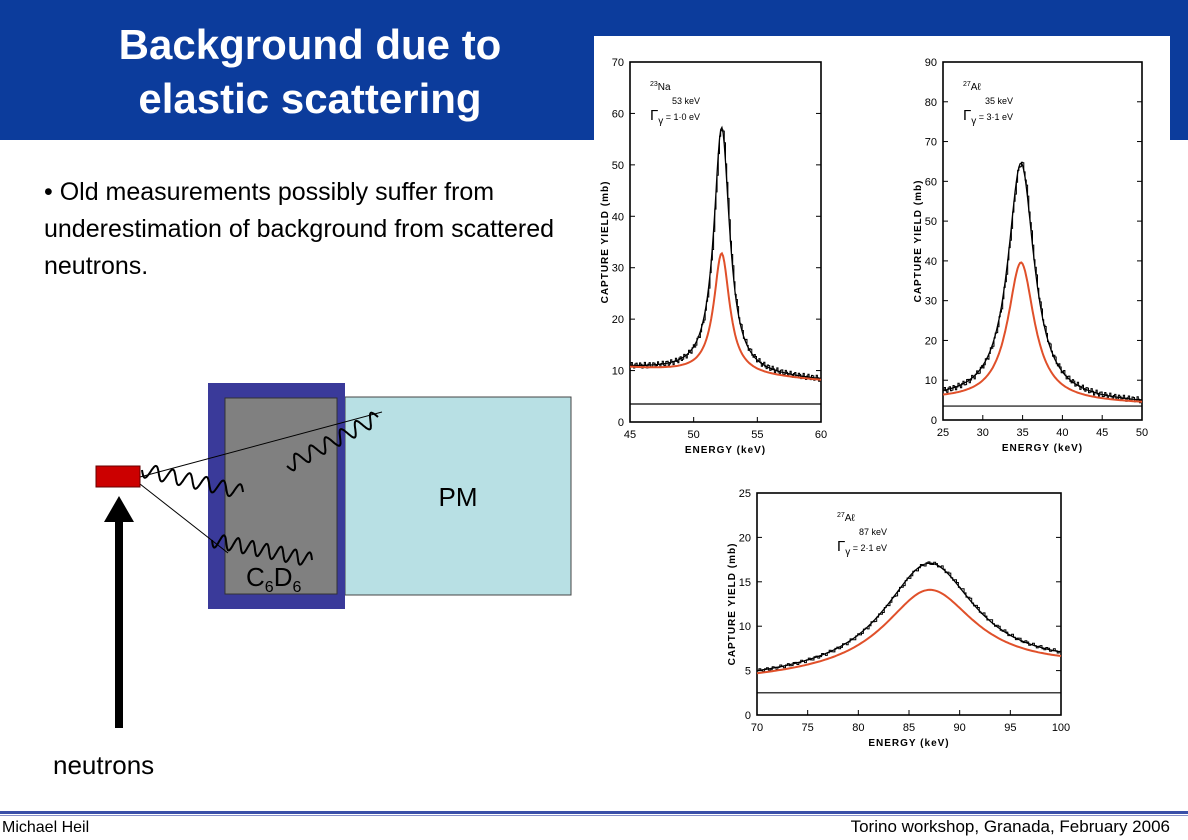 The width and height of the screenshot is (1188, 840). I want to click on resonance-energy: 87 keV, so click(873, 532).